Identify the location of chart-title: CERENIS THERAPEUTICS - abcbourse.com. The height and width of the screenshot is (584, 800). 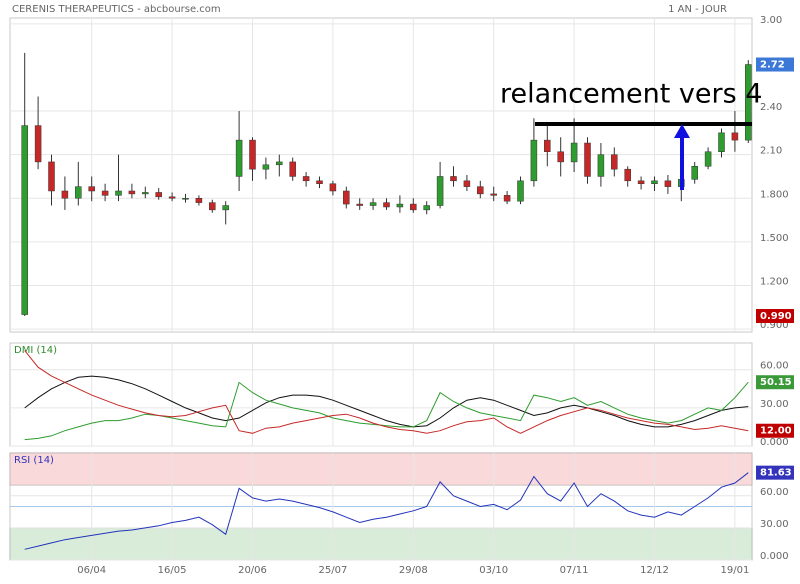
(116, 9).